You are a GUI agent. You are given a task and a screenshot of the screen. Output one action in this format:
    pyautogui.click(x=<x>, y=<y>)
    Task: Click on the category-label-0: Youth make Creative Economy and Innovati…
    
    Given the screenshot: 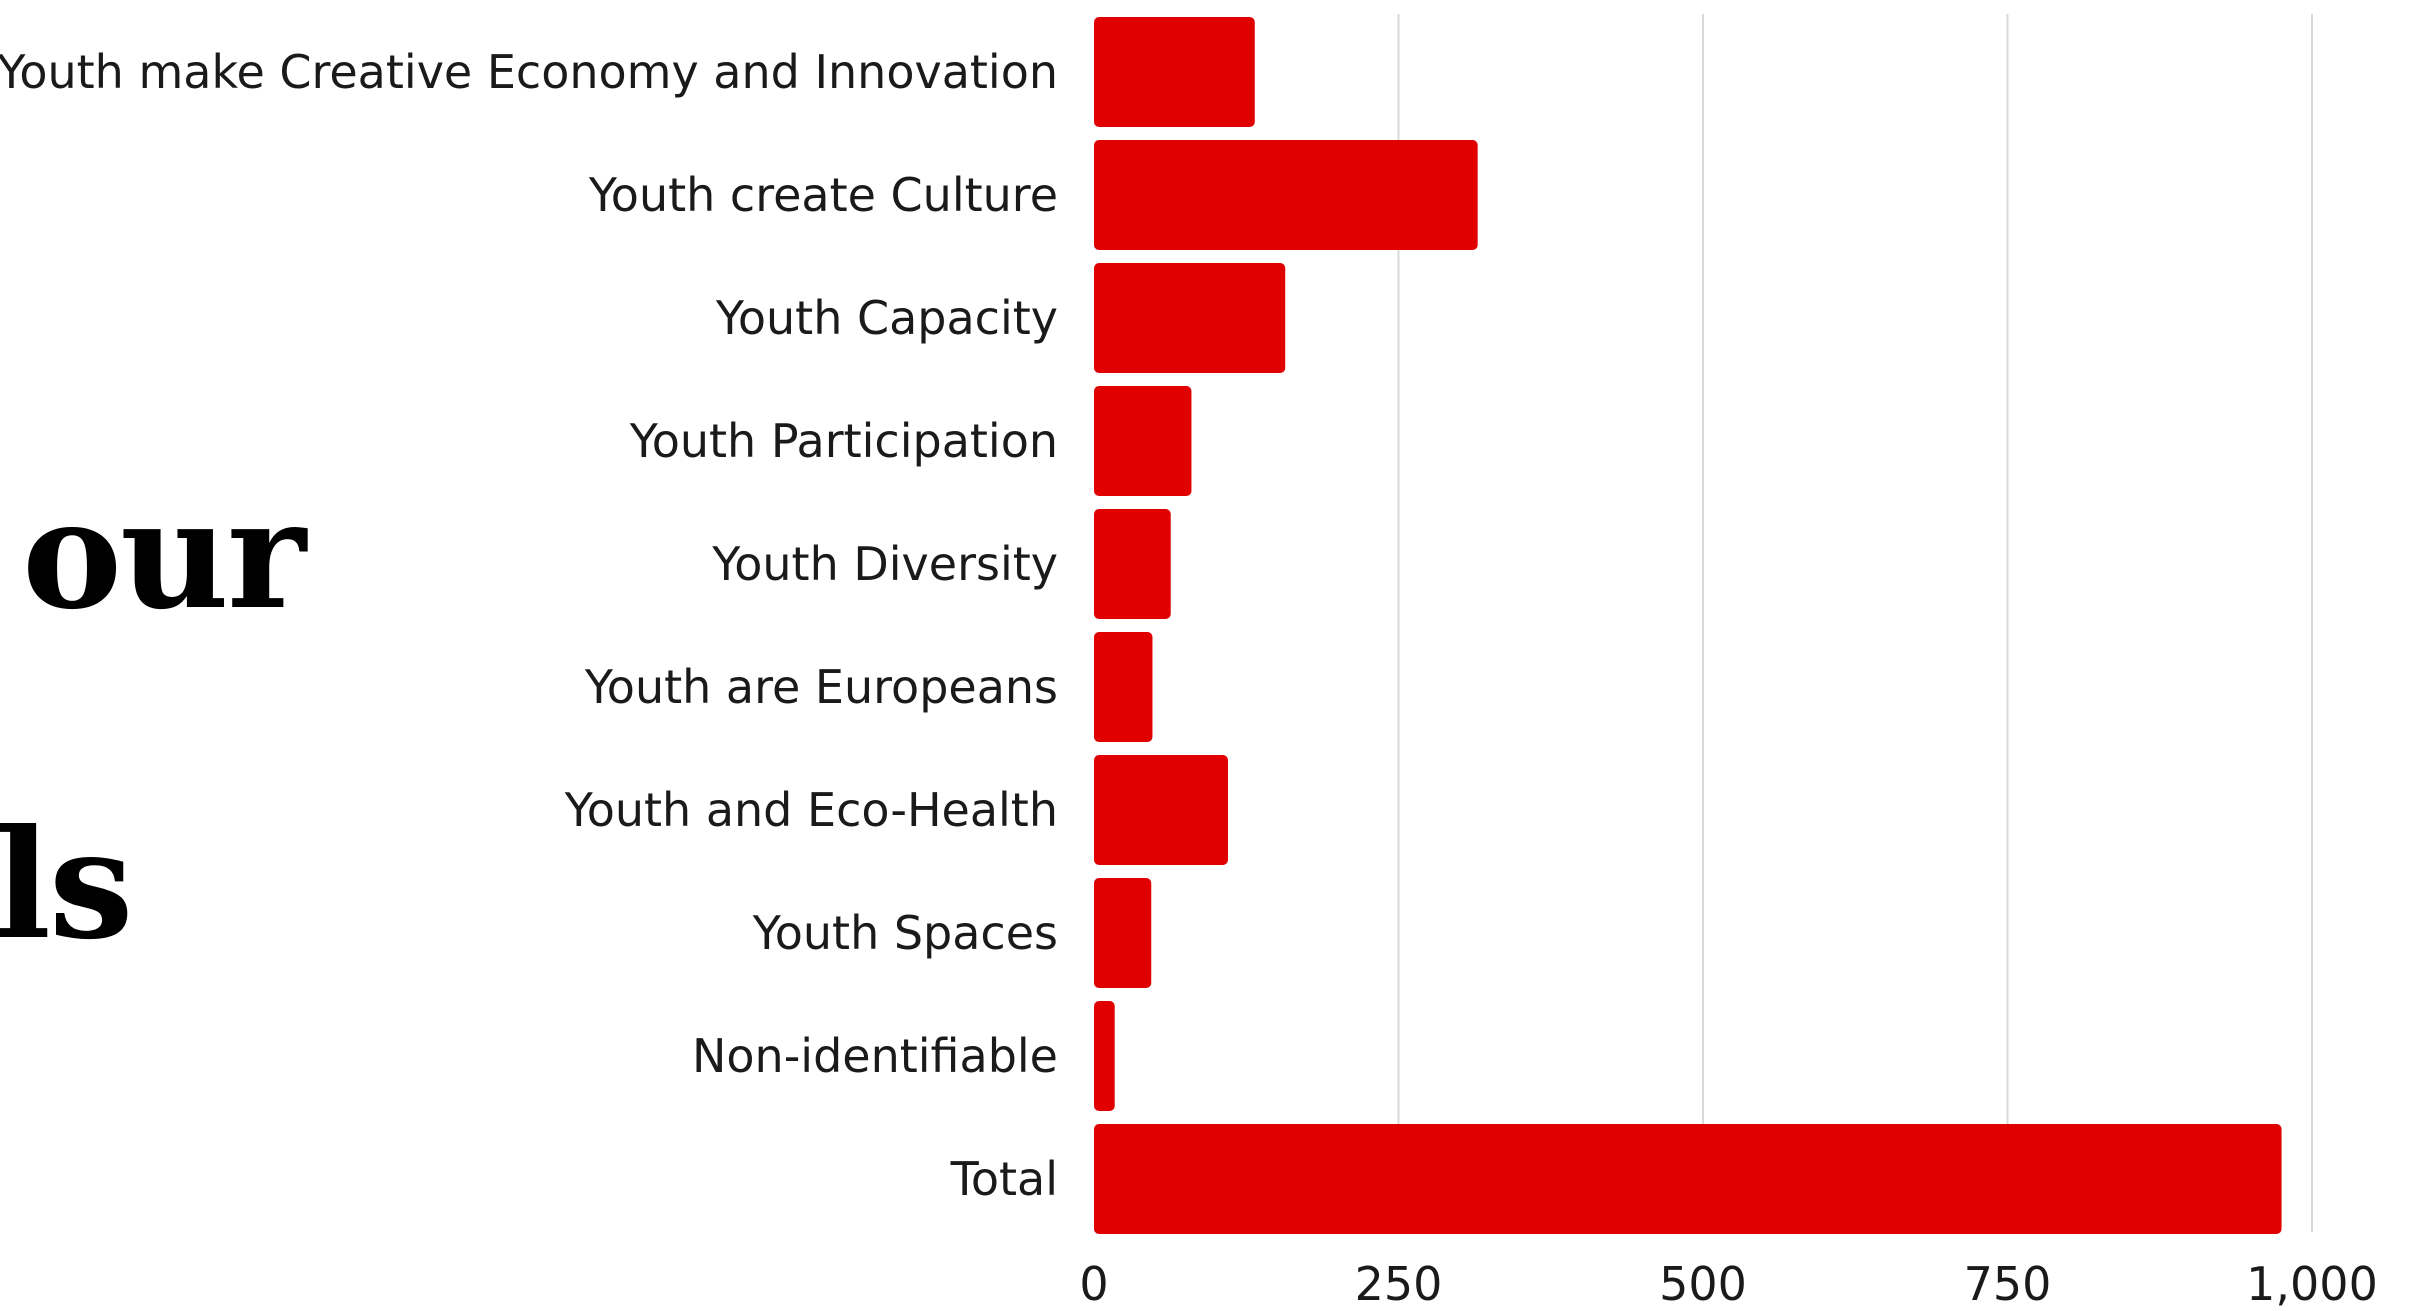 What is the action you would take?
    pyautogui.click(x=529, y=72)
    